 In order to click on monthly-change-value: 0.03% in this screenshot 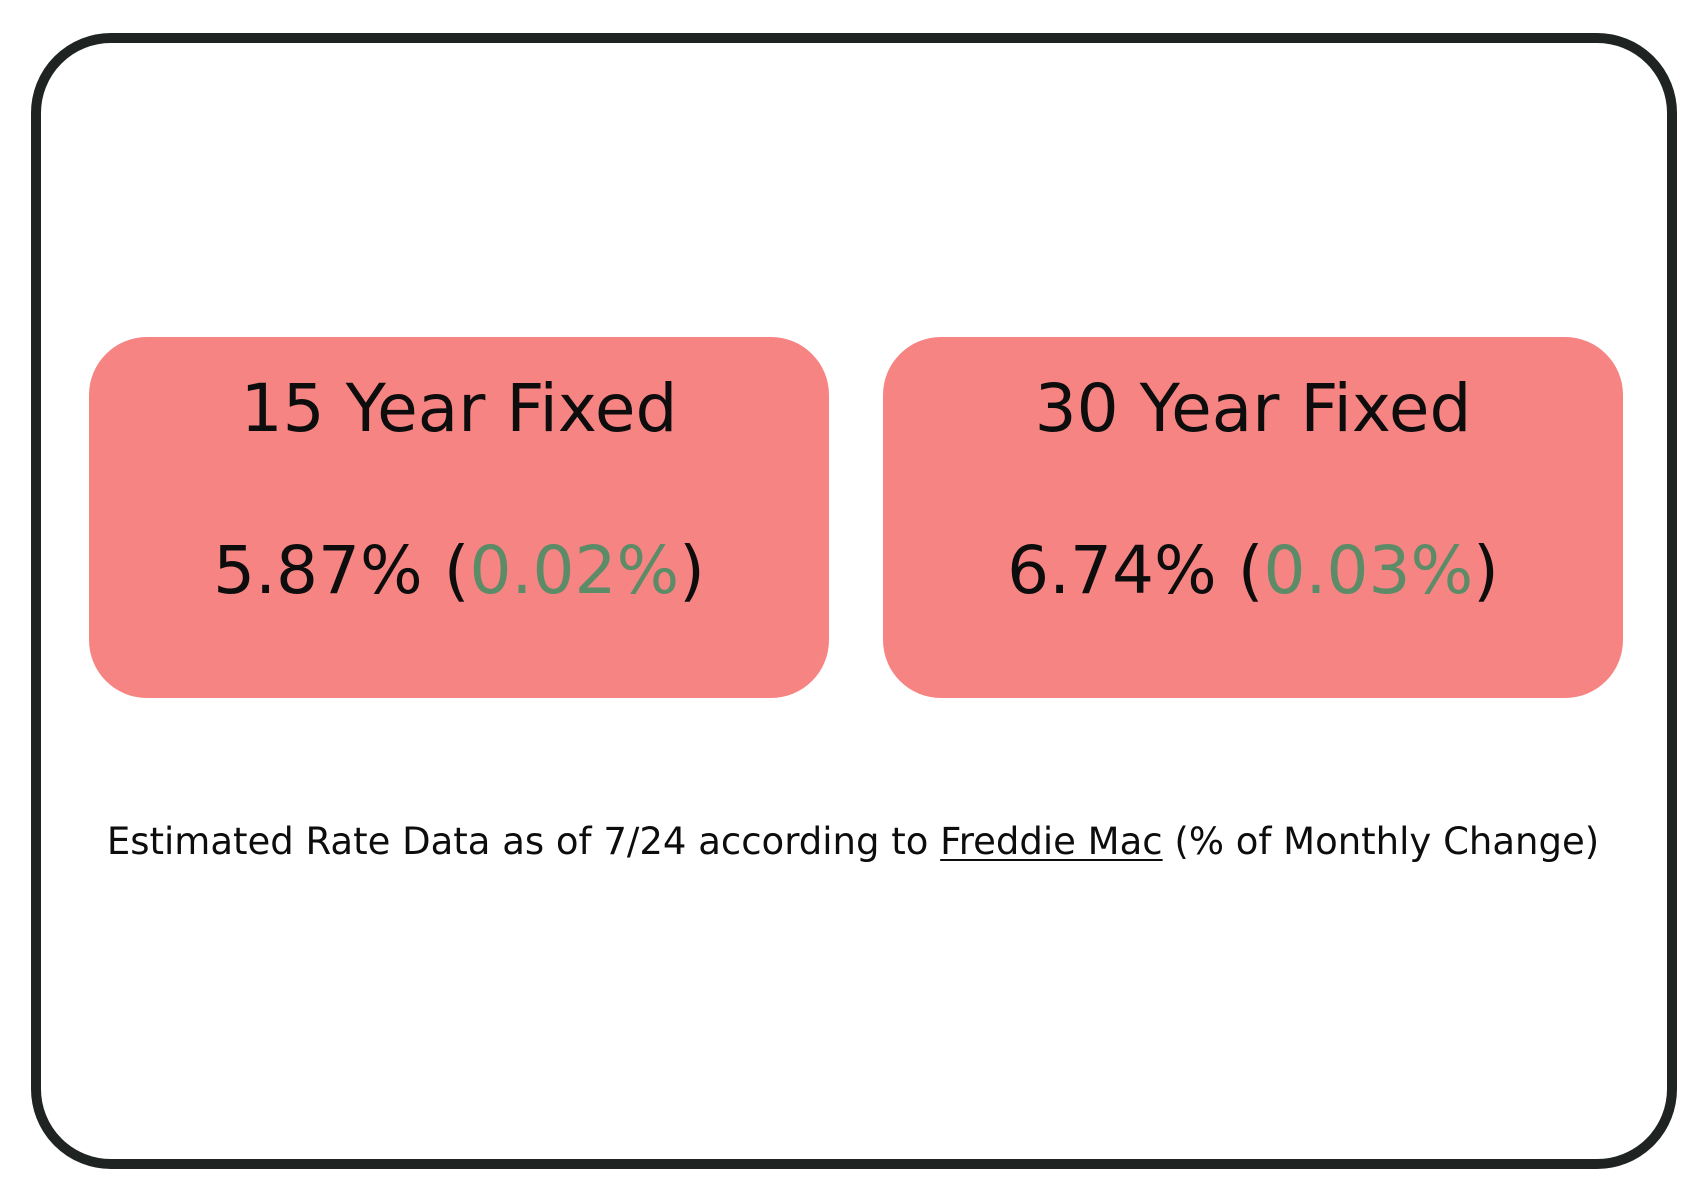, I will do `click(1368, 570)`.